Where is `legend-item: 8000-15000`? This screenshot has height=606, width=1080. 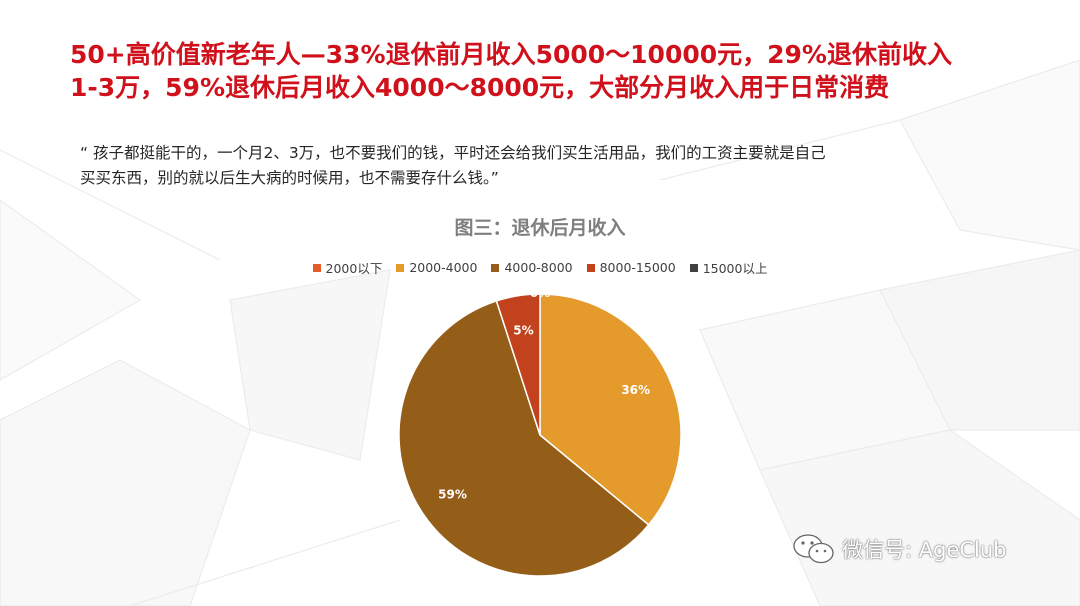 legend-item: 8000-15000 is located at coordinates (631, 267).